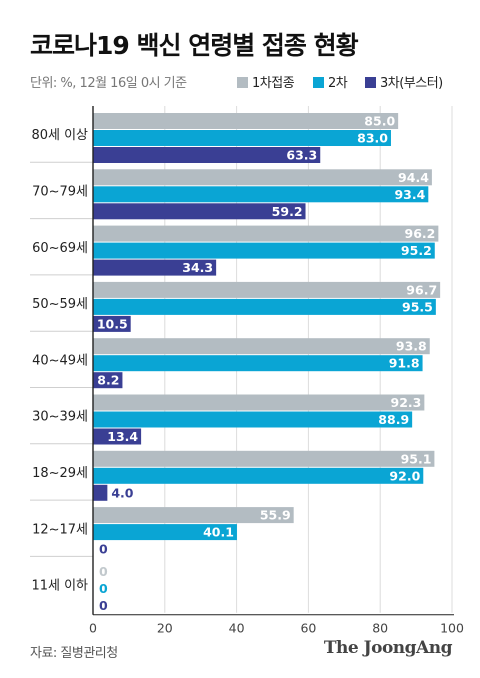  I want to click on legend-item-dose1: 1차접종, so click(266, 81).